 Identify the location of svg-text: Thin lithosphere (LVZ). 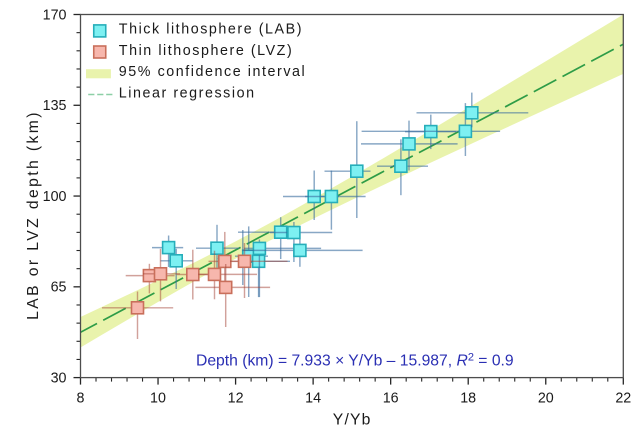
(206, 51).